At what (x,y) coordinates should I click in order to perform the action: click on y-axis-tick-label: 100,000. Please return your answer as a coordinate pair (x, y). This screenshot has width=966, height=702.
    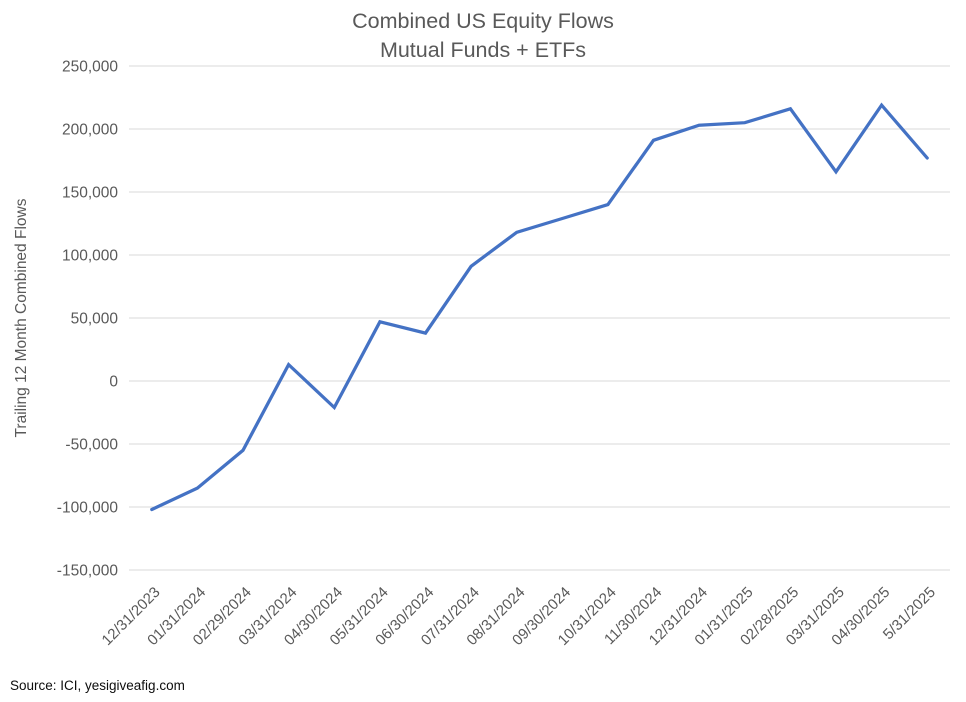
    Looking at the image, I should click on (90, 256).